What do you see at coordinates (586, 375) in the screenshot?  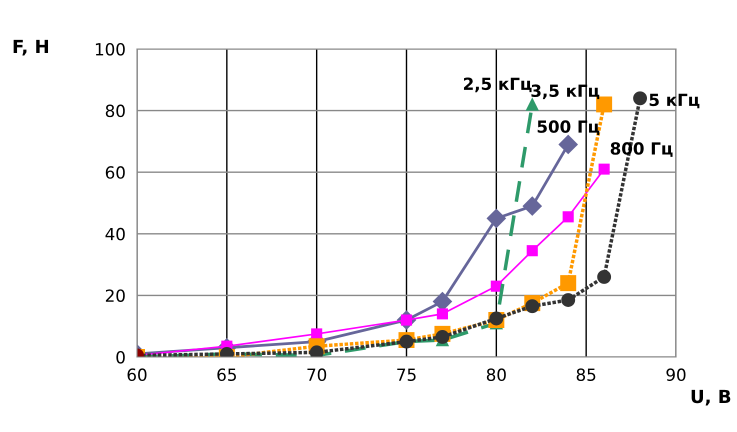 I see `x-tick-label: 85` at bounding box center [586, 375].